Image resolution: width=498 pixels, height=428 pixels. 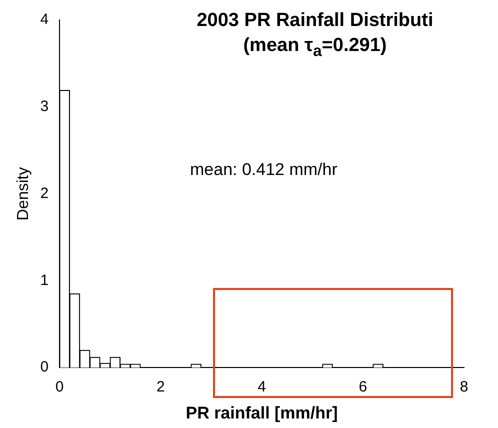 I want to click on x-tick-label: 6, so click(x=363, y=387).